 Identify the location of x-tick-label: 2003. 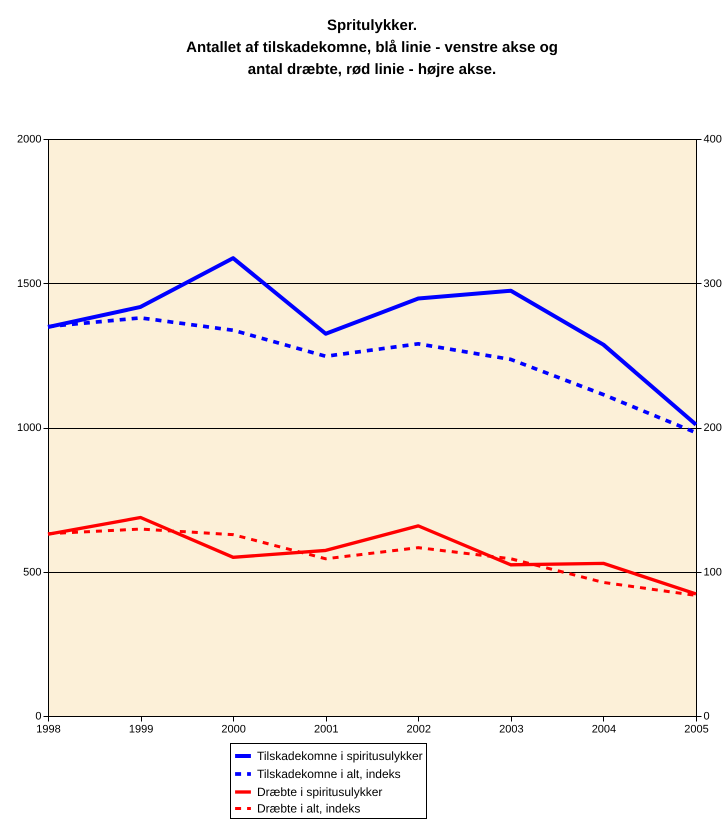
(511, 730).